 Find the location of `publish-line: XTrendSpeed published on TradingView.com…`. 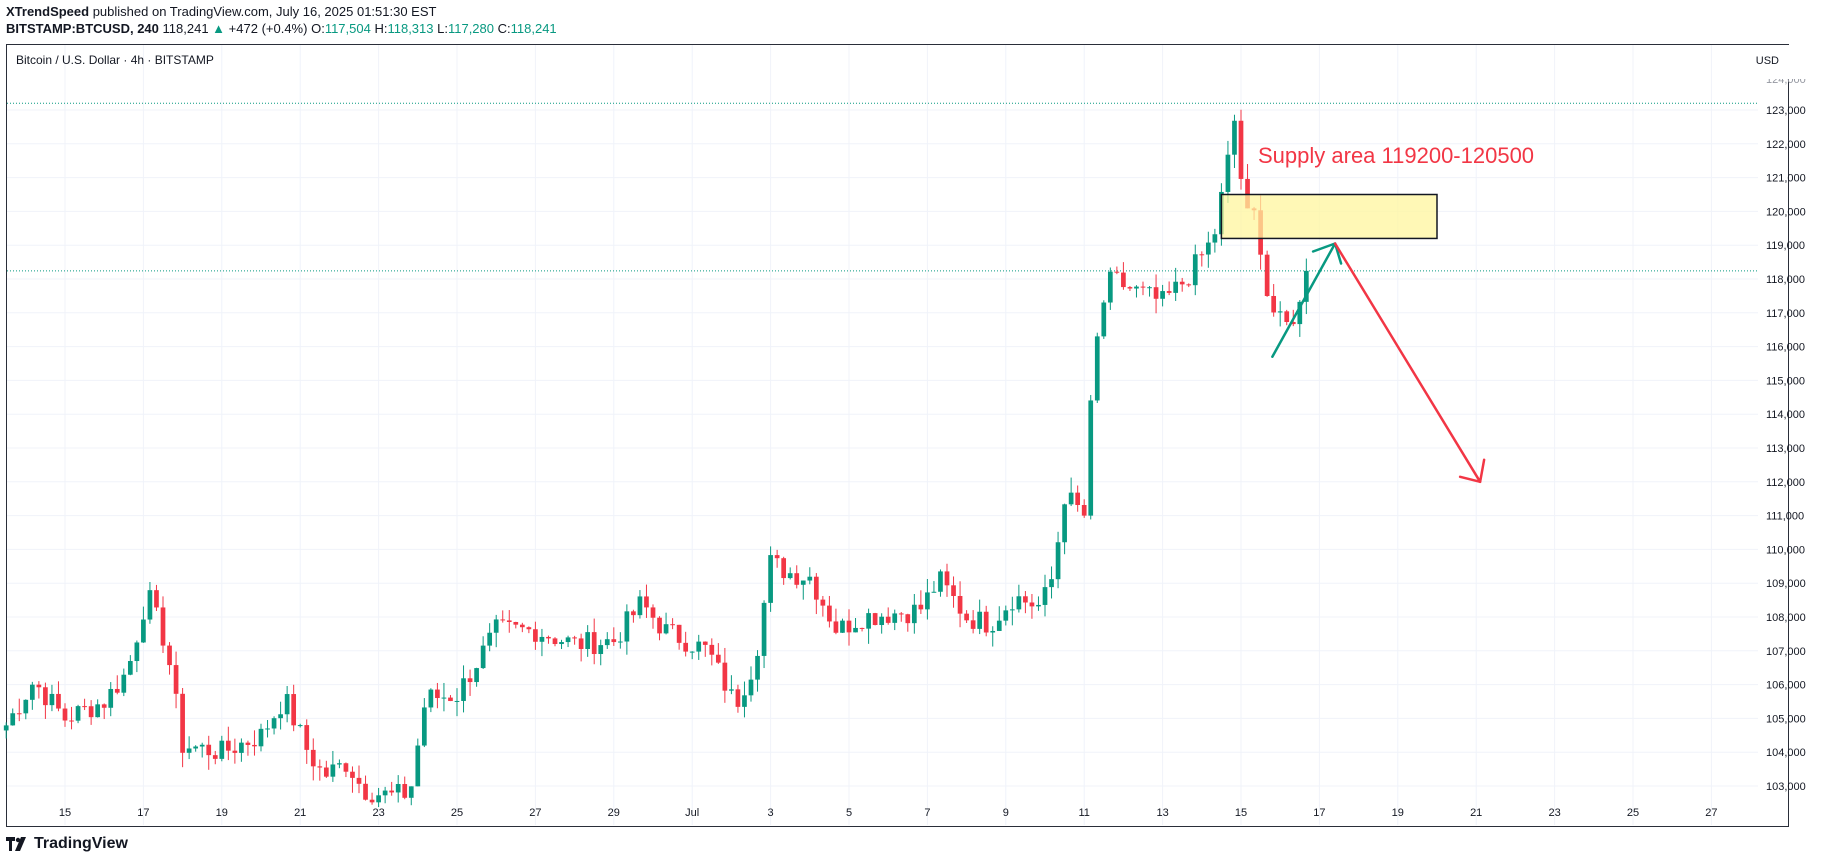

publish-line: XTrendSpeed published on TradingView.com… is located at coordinates (221, 11).